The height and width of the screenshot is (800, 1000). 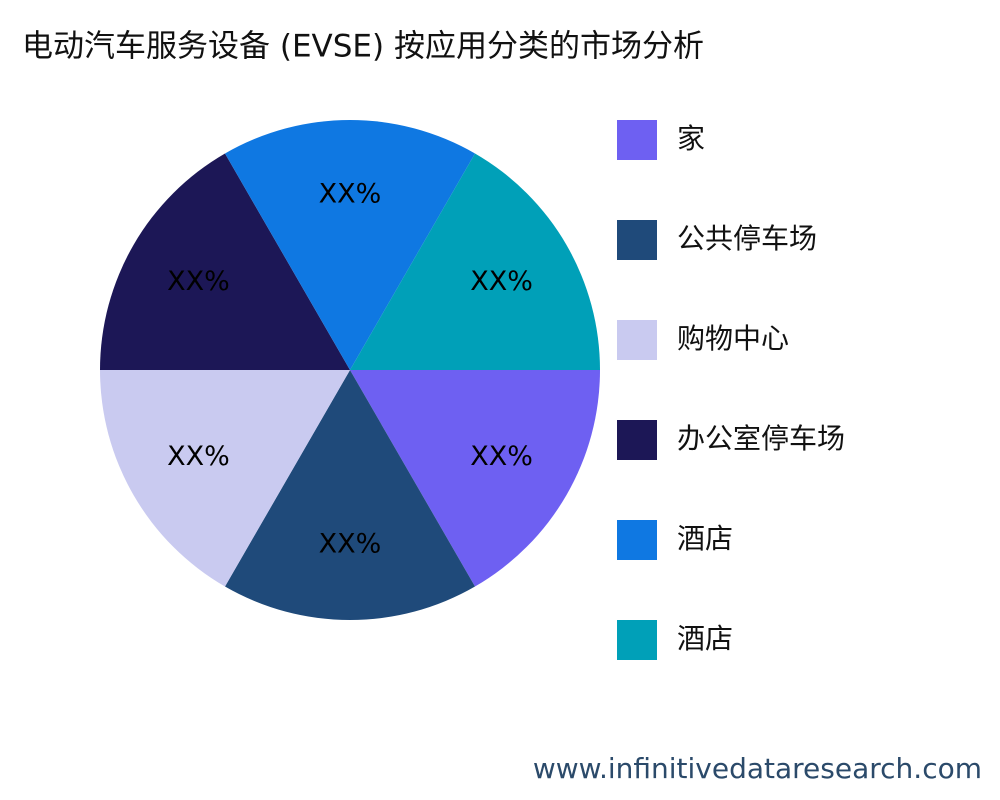 I want to click on legend-label: 家, so click(x=691, y=138).